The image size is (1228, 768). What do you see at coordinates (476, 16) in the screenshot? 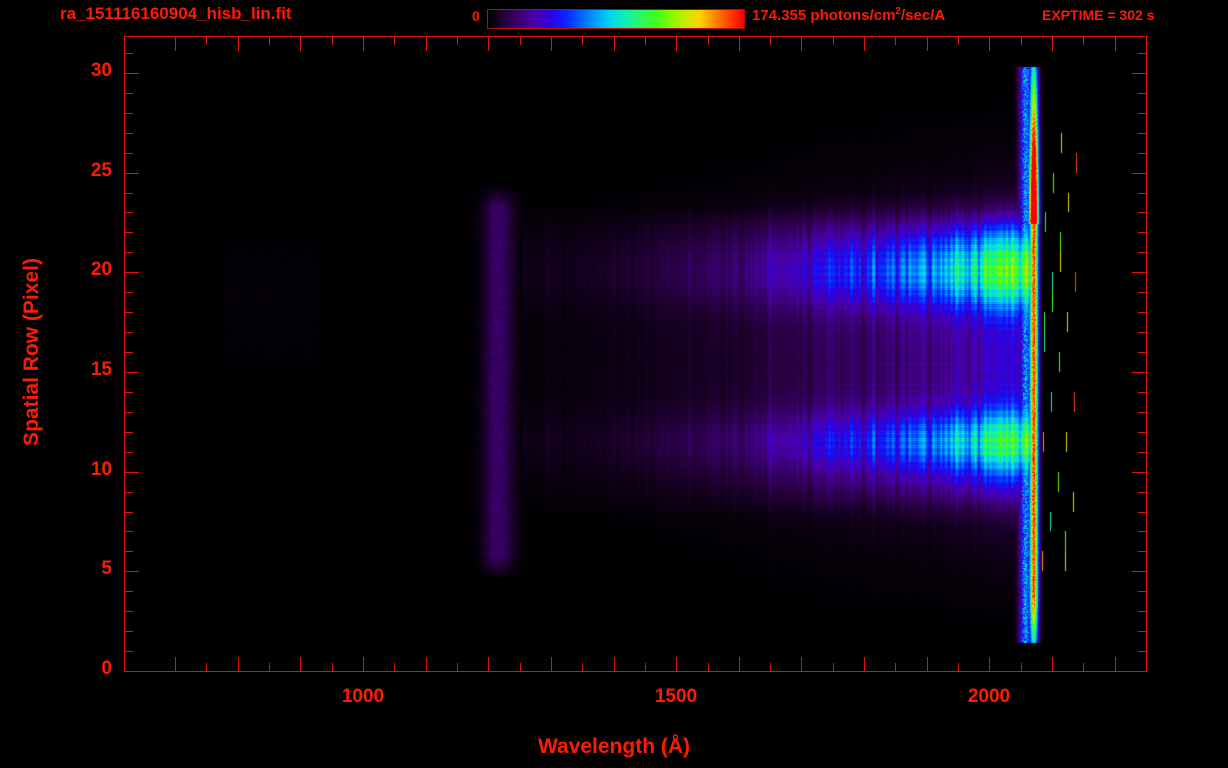
I see `colorbar-min-label: 0` at bounding box center [476, 16].